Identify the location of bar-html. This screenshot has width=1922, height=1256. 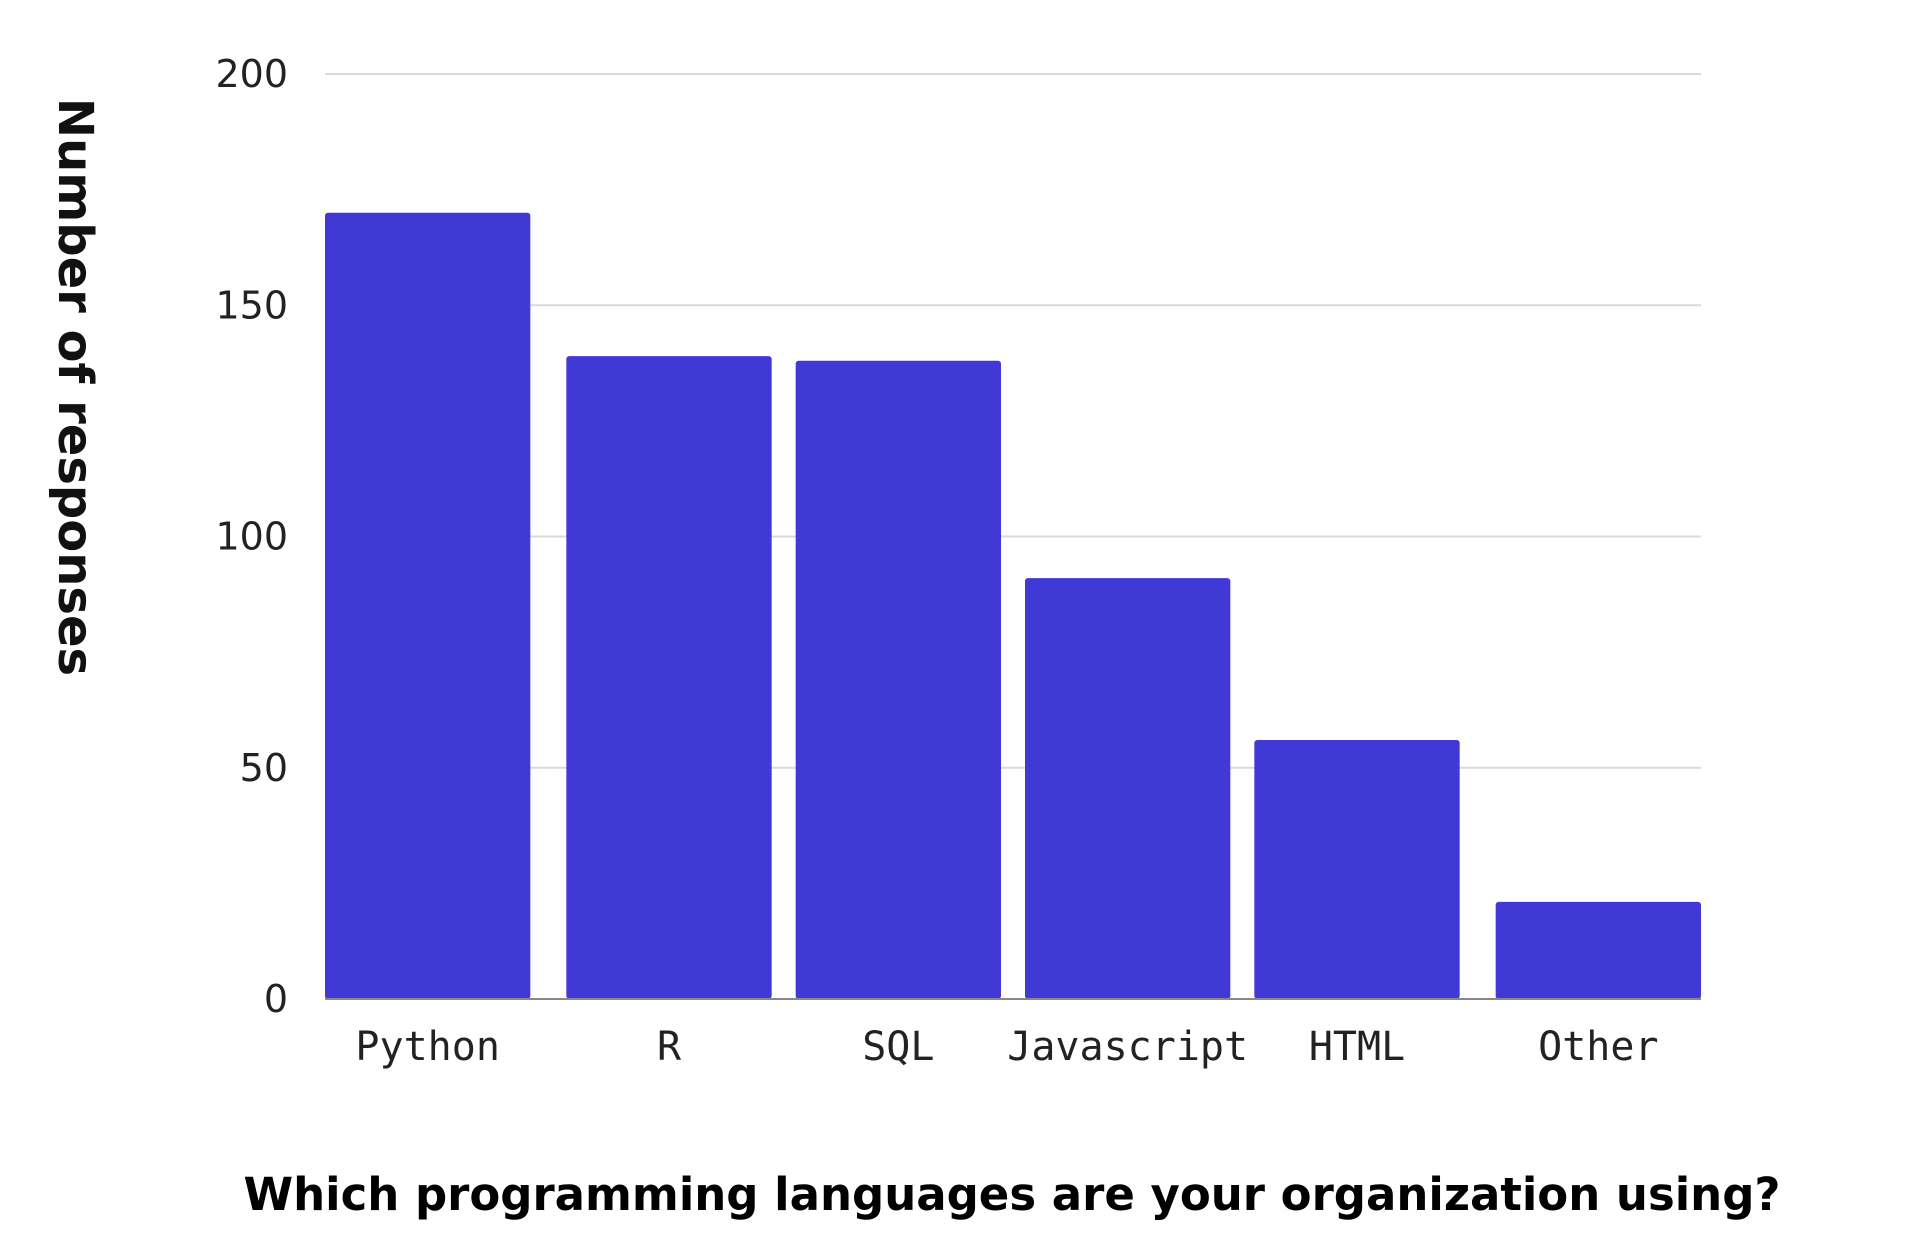
(1357, 869).